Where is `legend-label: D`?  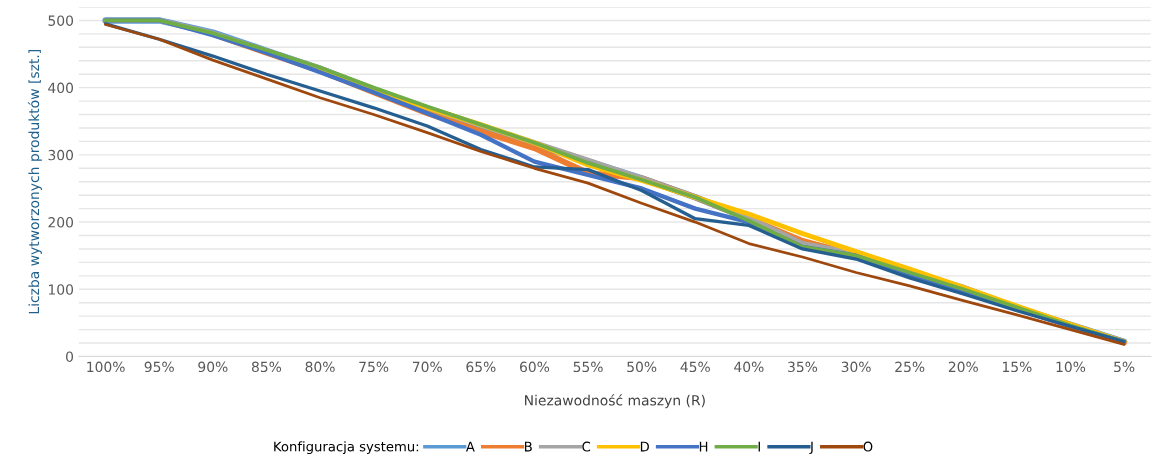 legend-label: D is located at coordinates (644, 446).